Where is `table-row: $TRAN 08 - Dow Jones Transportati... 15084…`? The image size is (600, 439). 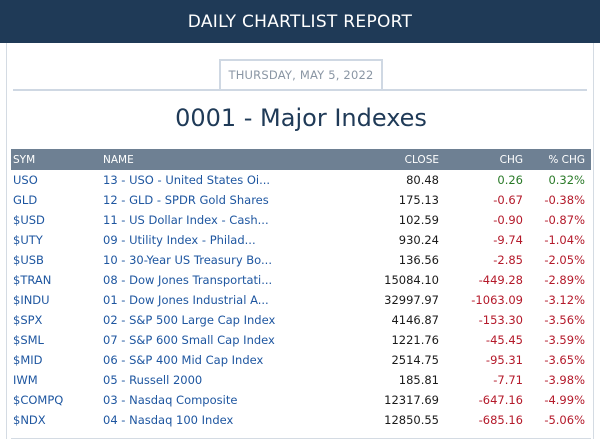 table-row: $TRAN 08 - Dow Jones Transportati... 15084… is located at coordinates (301, 280).